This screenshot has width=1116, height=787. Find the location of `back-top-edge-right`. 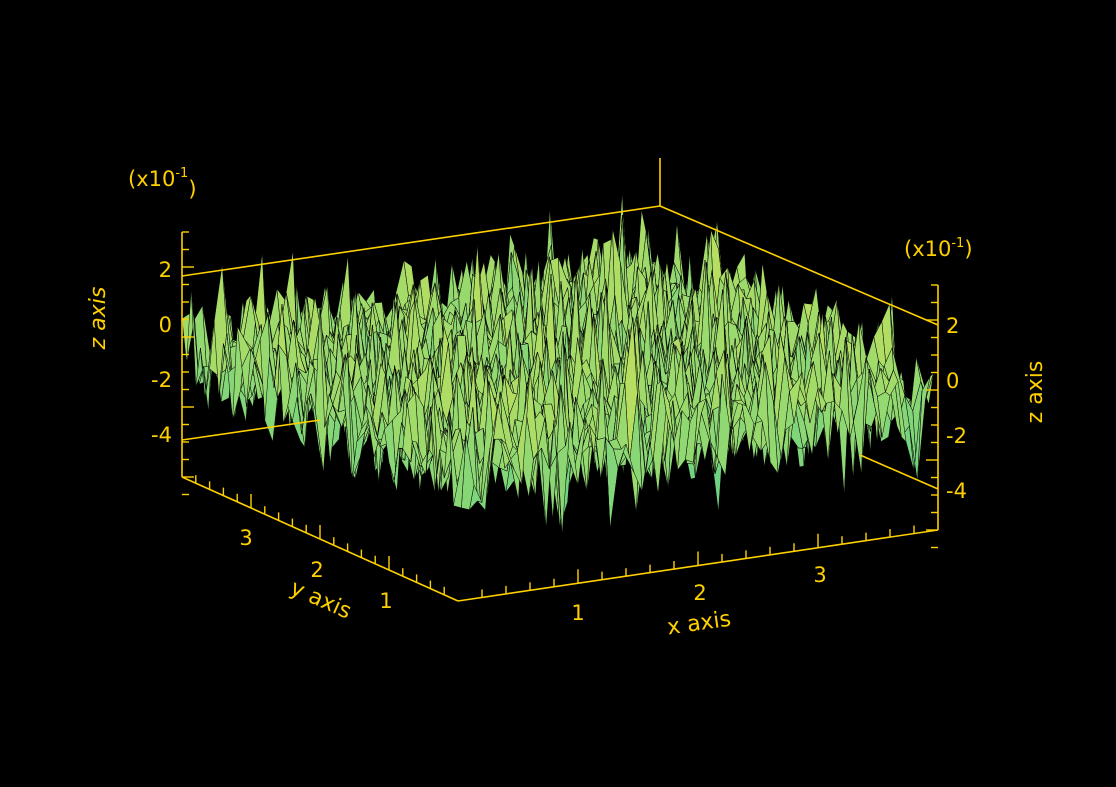

back-top-edge-right is located at coordinates (799, 265).